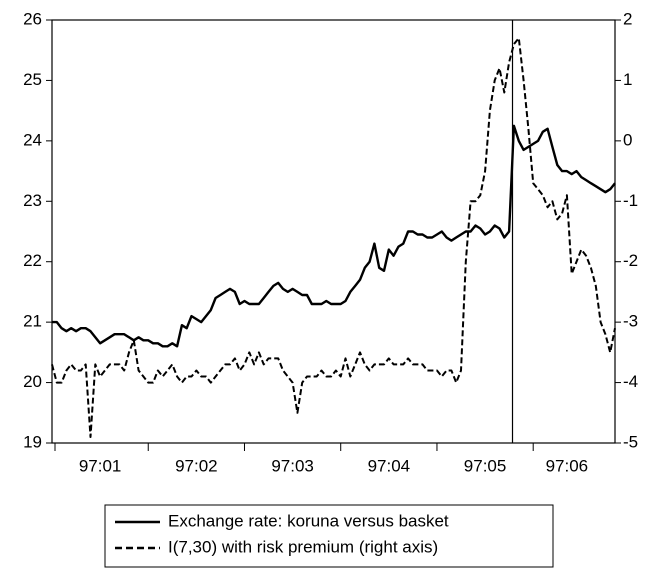 This screenshot has height=572, width=653. I want to click on y2-tick-label: -5, so click(630, 441).